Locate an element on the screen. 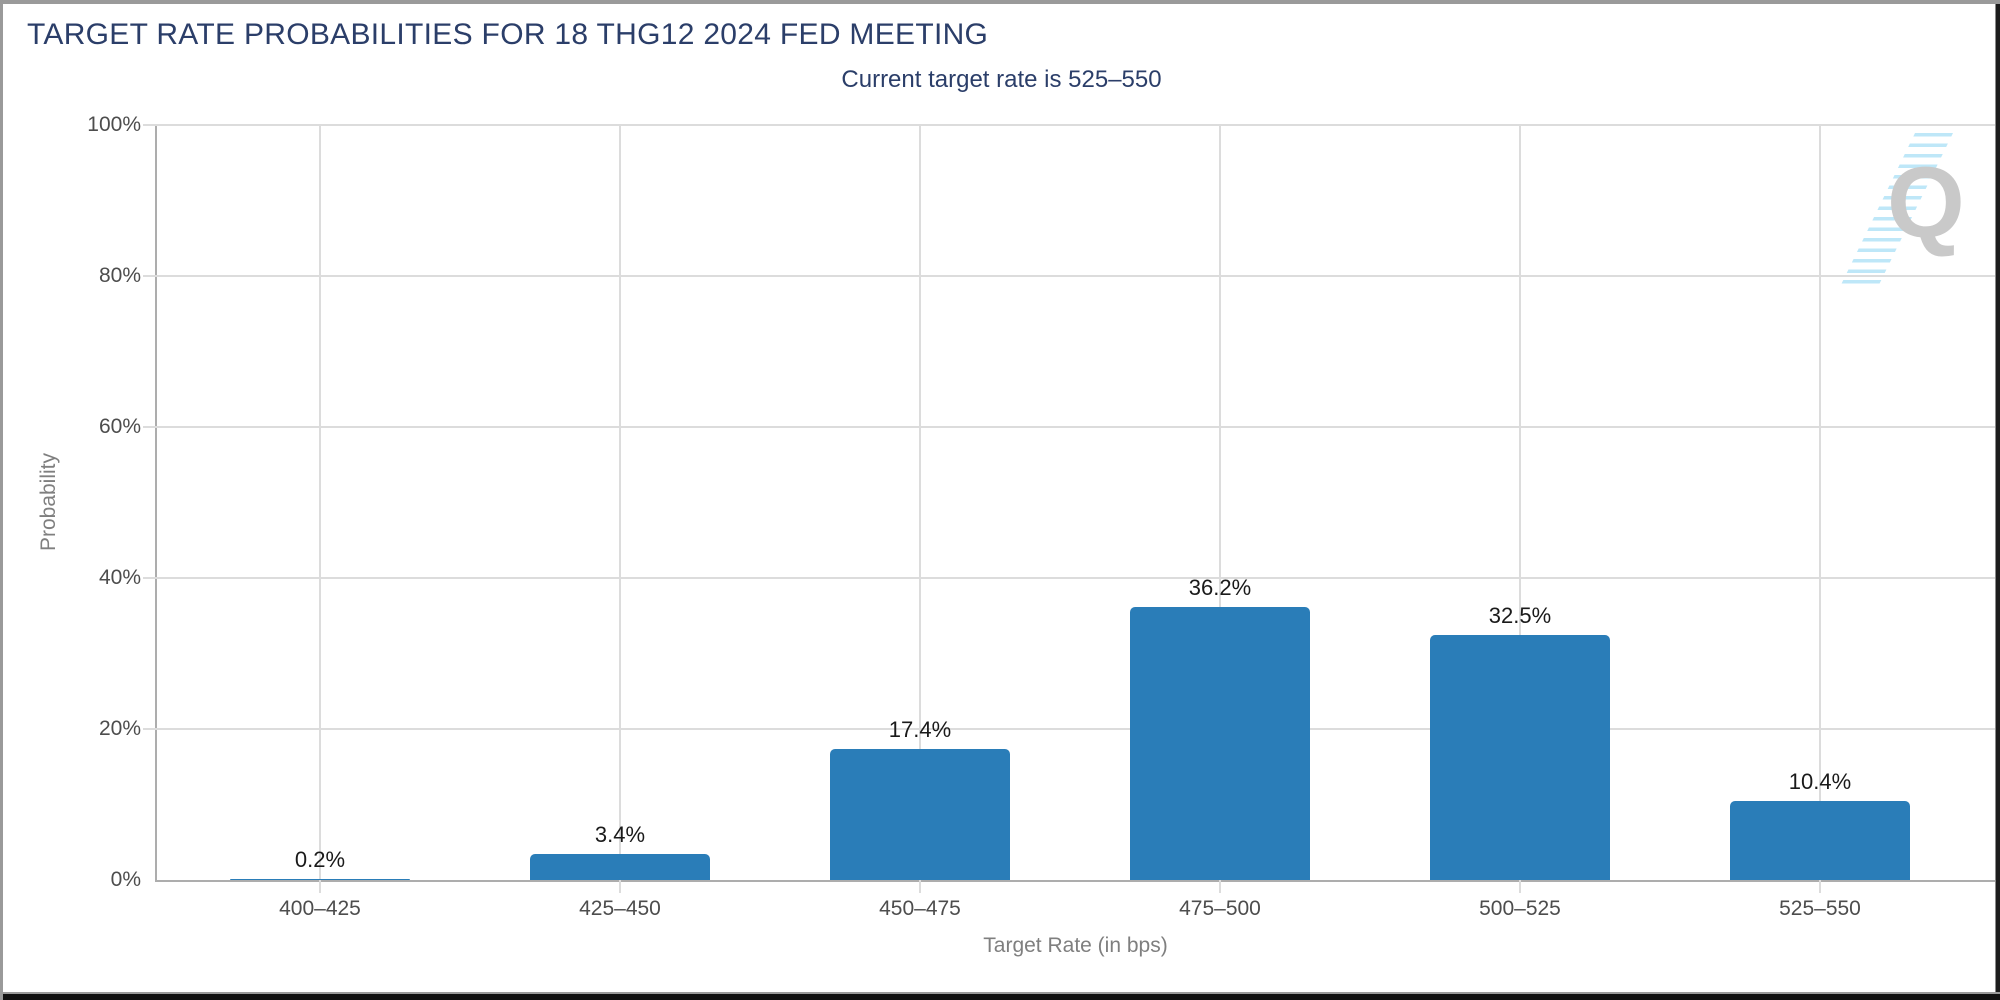 Image resolution: width=2000 pixels, height=1000 pixels. y-tick-label: 0% is located at coordinates (125, 879).